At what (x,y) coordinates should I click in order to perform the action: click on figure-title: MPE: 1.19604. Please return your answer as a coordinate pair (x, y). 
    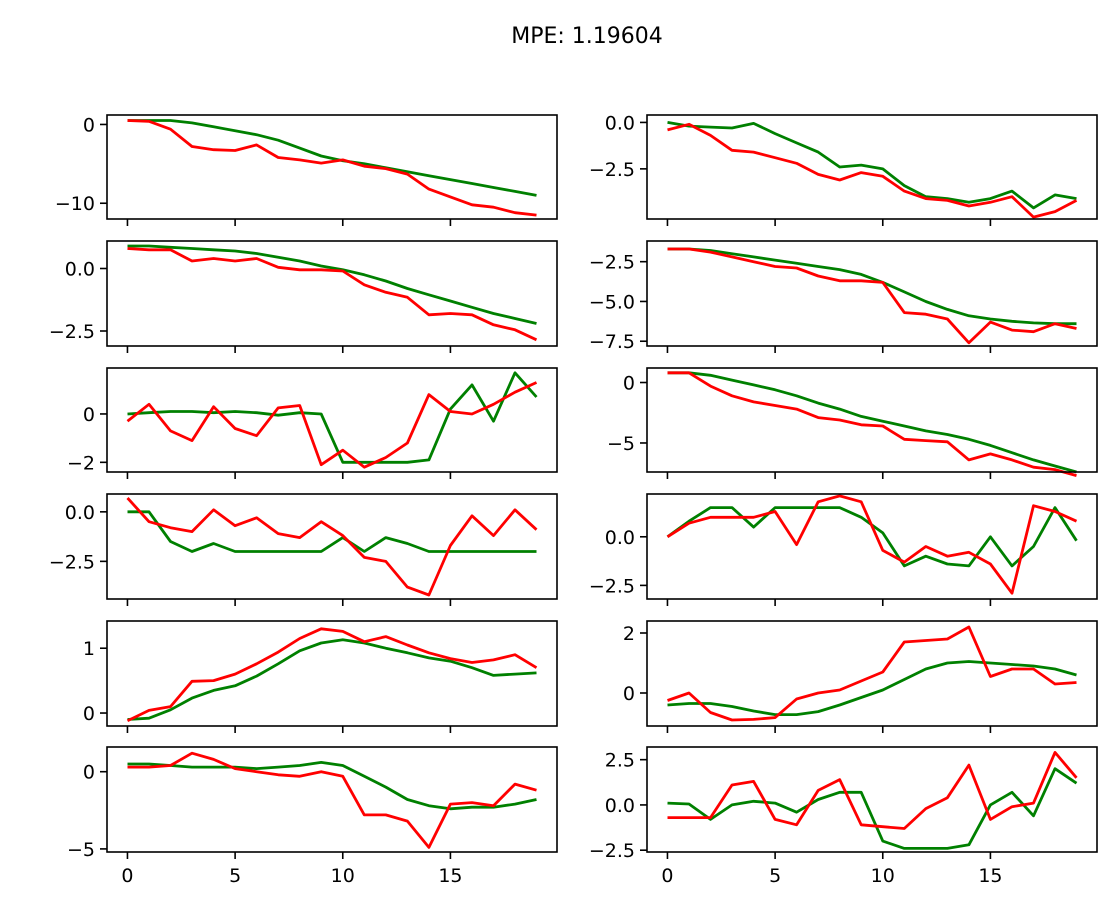
    Looking at the image, I should click on (587, 36).